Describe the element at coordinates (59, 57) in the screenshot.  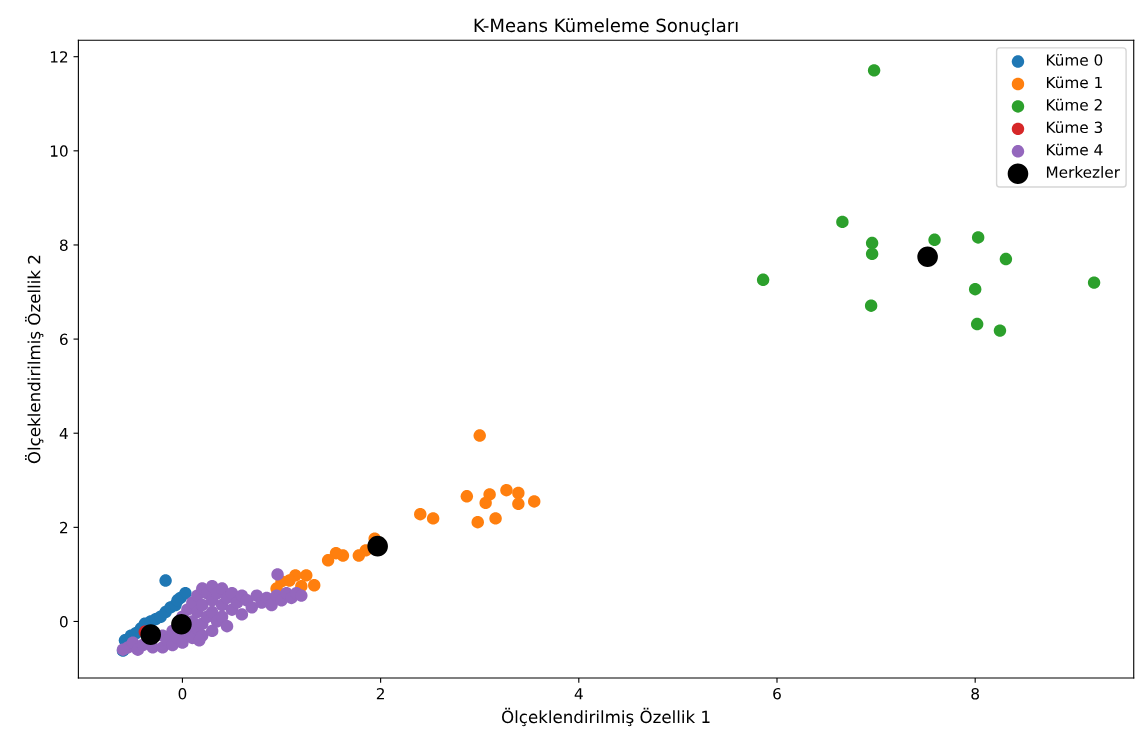
I see `y-tick-label: 12` at that location.